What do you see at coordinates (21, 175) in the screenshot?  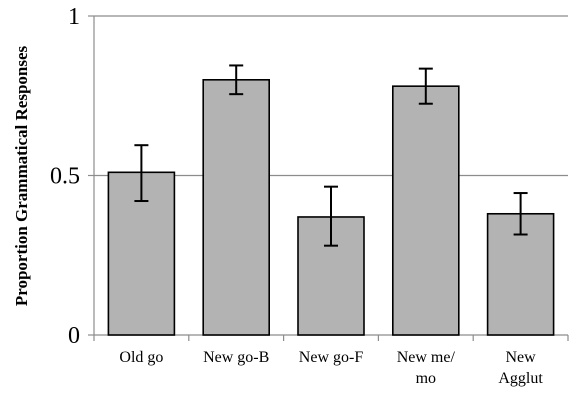 I see `y-axis-label: Proportion Grammatical Responses` at bounding box center [21, 175].